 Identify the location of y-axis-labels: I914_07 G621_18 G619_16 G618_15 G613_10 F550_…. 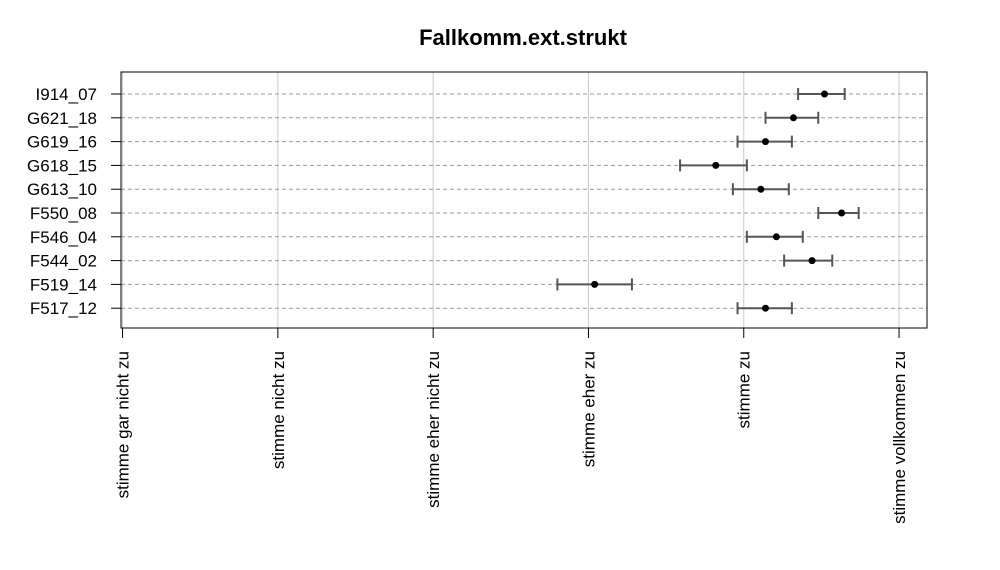
(74, 201).